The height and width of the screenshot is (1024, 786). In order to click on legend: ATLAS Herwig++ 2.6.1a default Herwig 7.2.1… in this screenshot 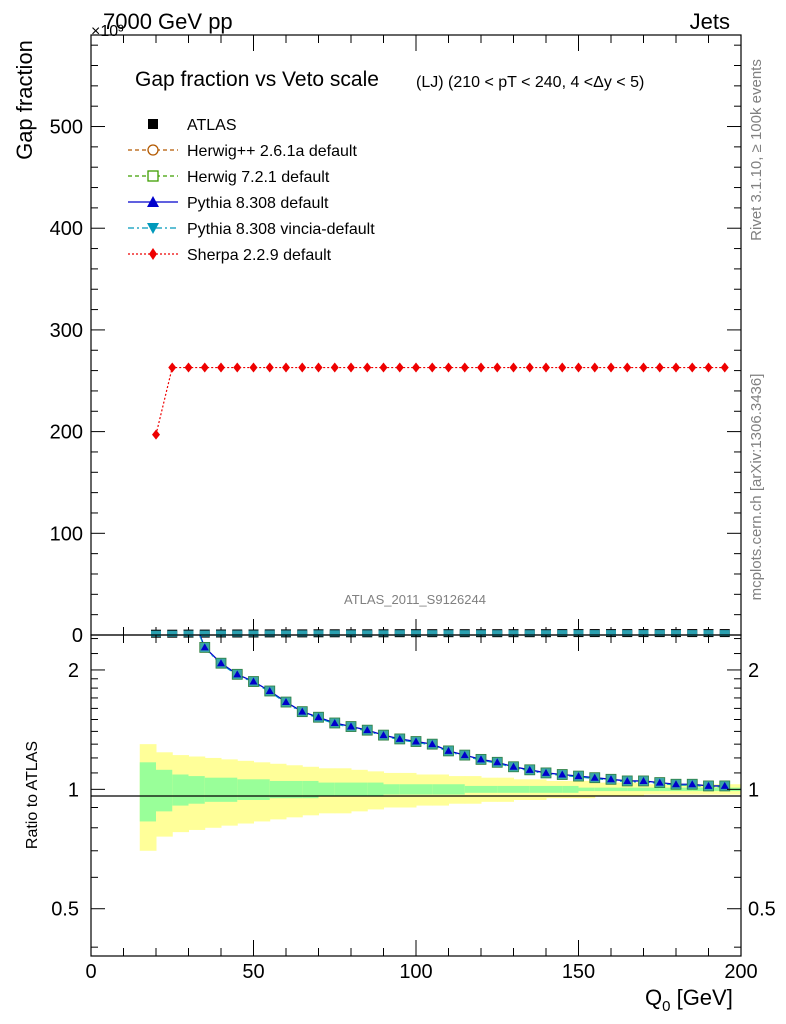, I will do `click(251, 190)`.